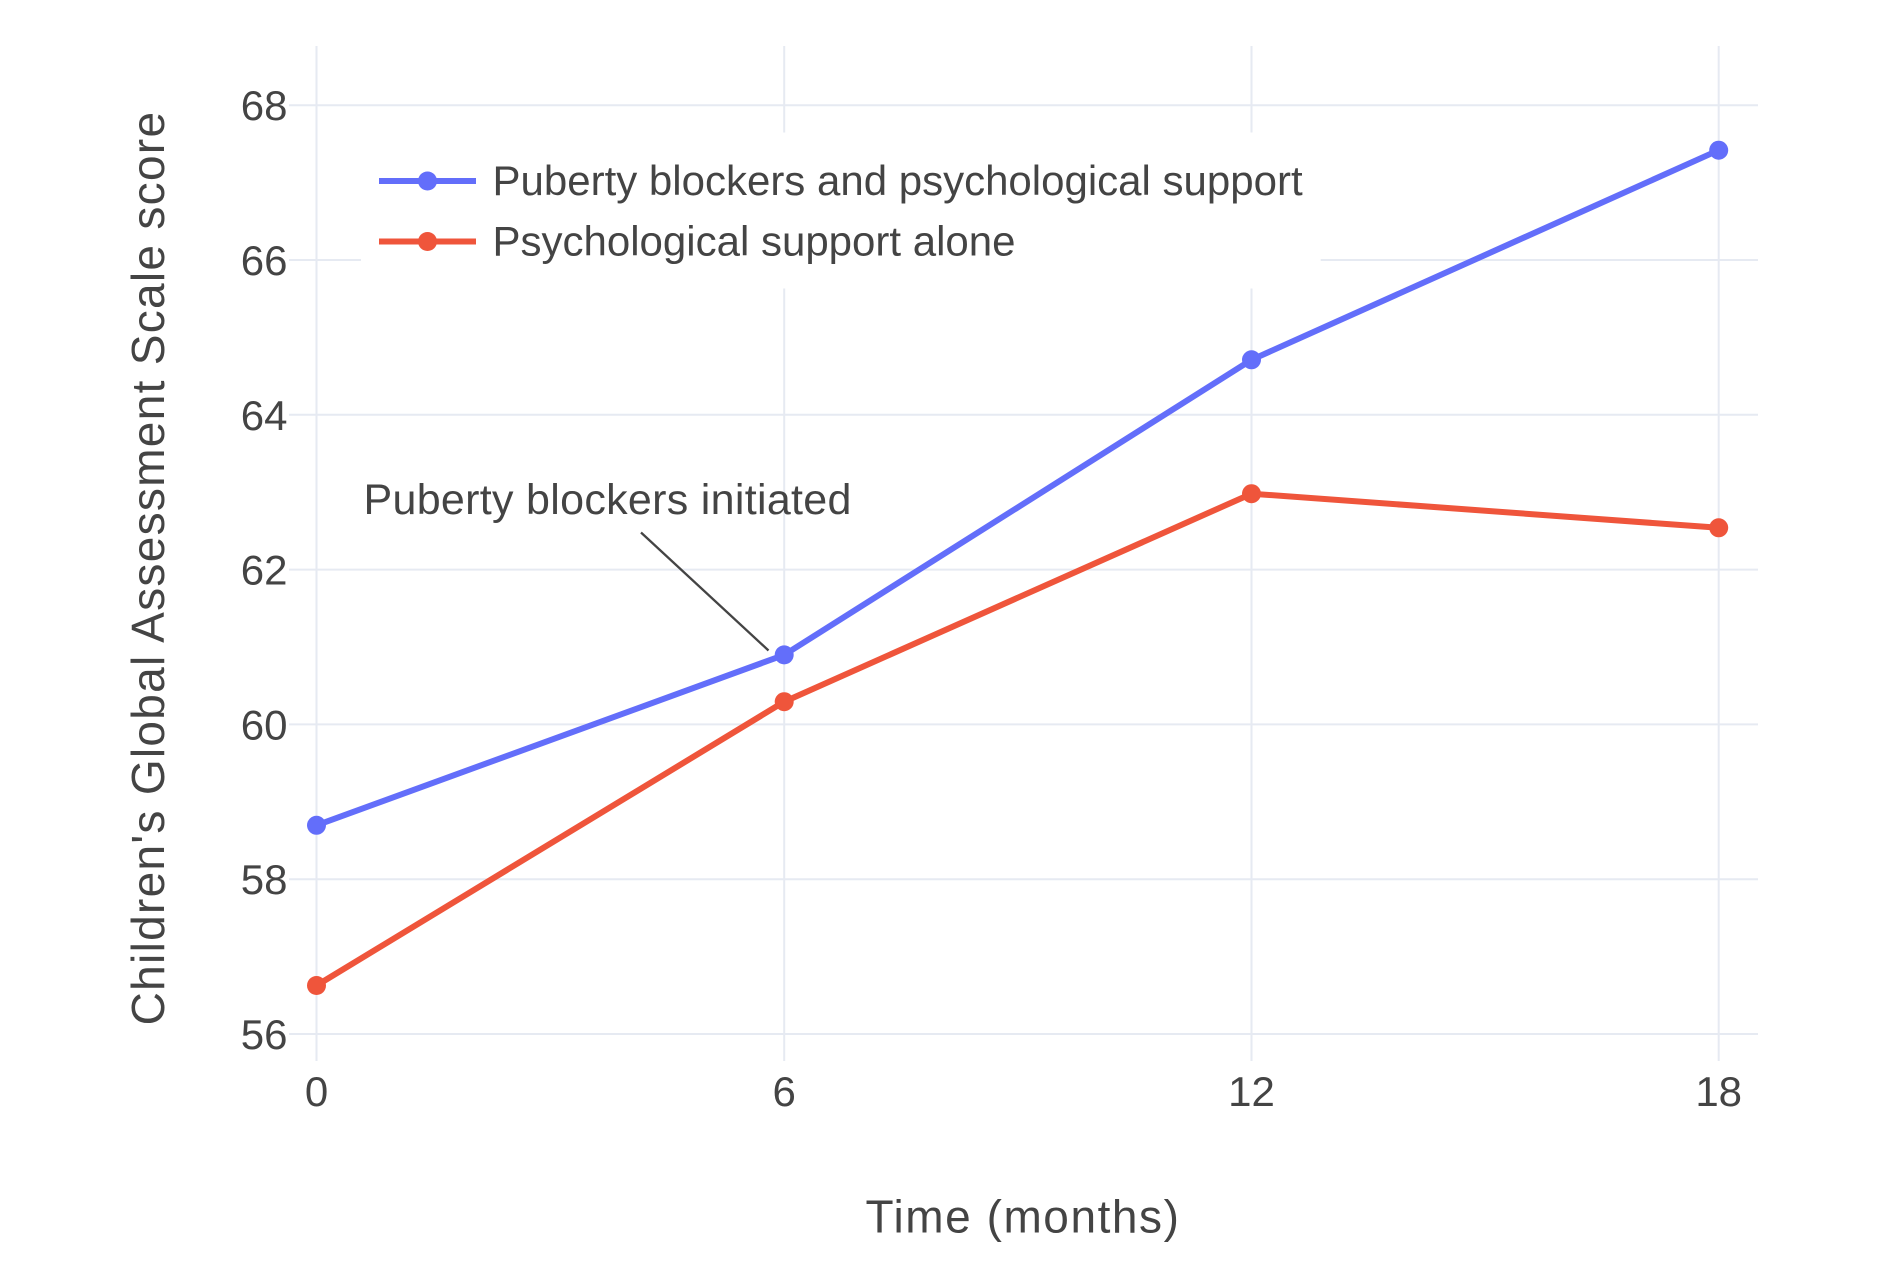 Image resolution: width=1901 pixels, height=1282 pixels. What do you see at coordinates (264, 570) in the screenshot?
I see `svg-text: 62` at bounding box center [264, 570].